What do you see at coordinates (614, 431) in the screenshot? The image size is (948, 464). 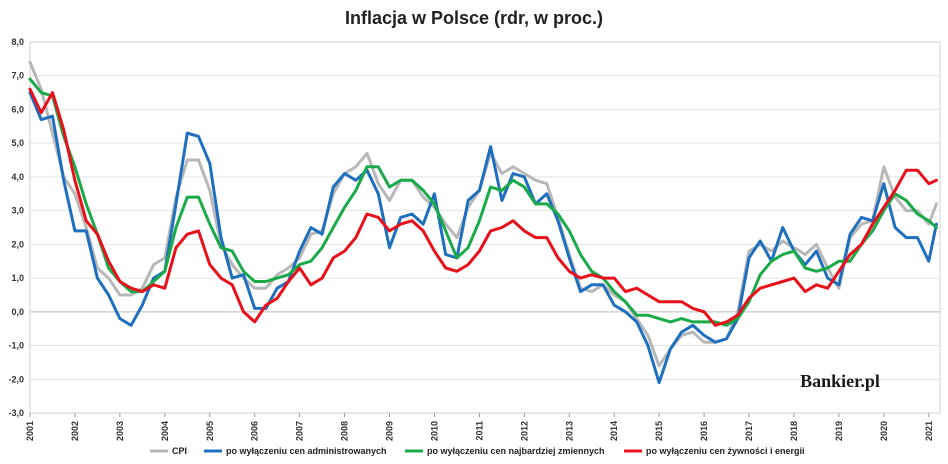 I see `x-tick-label: 2014` at bounding box center [614, 431].